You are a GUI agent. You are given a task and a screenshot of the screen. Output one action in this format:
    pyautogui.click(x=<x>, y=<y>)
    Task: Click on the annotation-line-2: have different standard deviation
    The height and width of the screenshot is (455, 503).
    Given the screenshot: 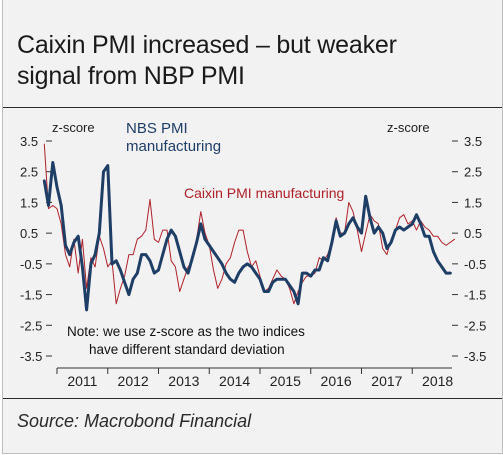 What is the action you would take?
    pyautogui.click(x=187, y=349)
    